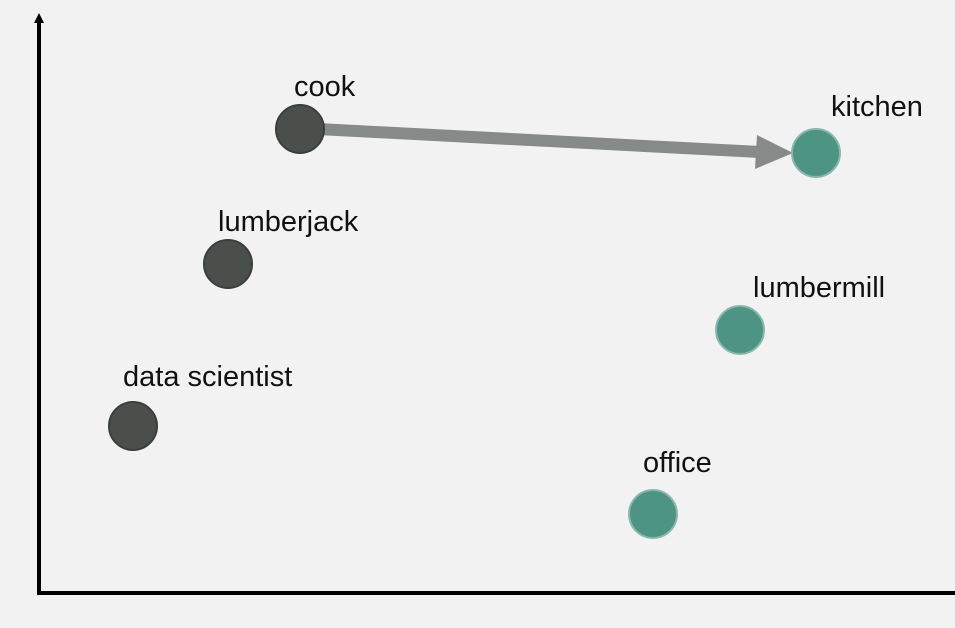 Image resolution: width=955 pixels, height=628 pixels. I want to click on node-office: office, so click(670, 493).